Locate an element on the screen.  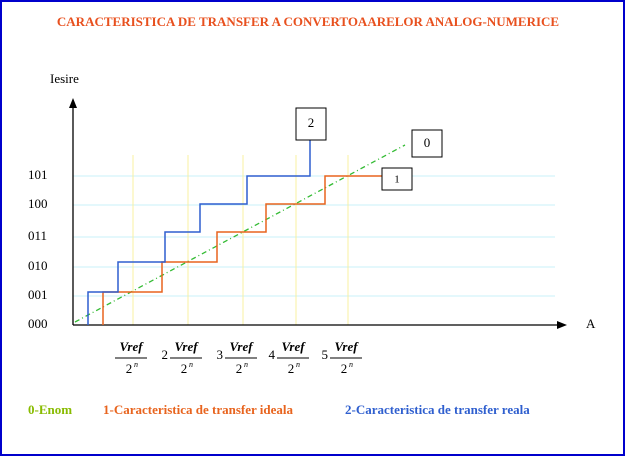
x-label-coefficient: 2 is located at coordinates (165, 354).